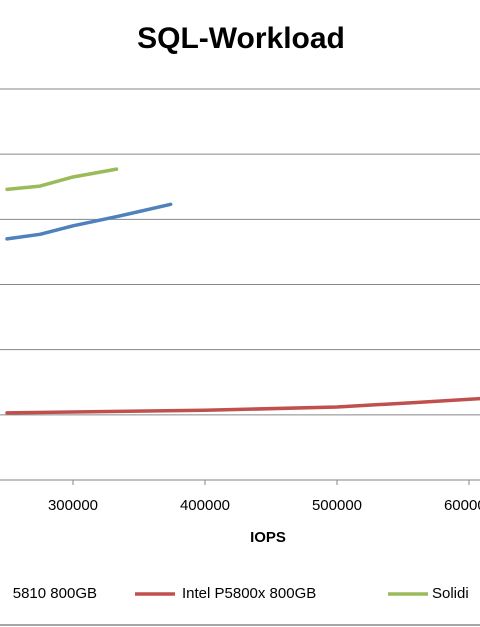  What do you see at coordinates (450, 593) in the screenshot?
I see `legend-label: Solidi` at bounding box center [450, 593].